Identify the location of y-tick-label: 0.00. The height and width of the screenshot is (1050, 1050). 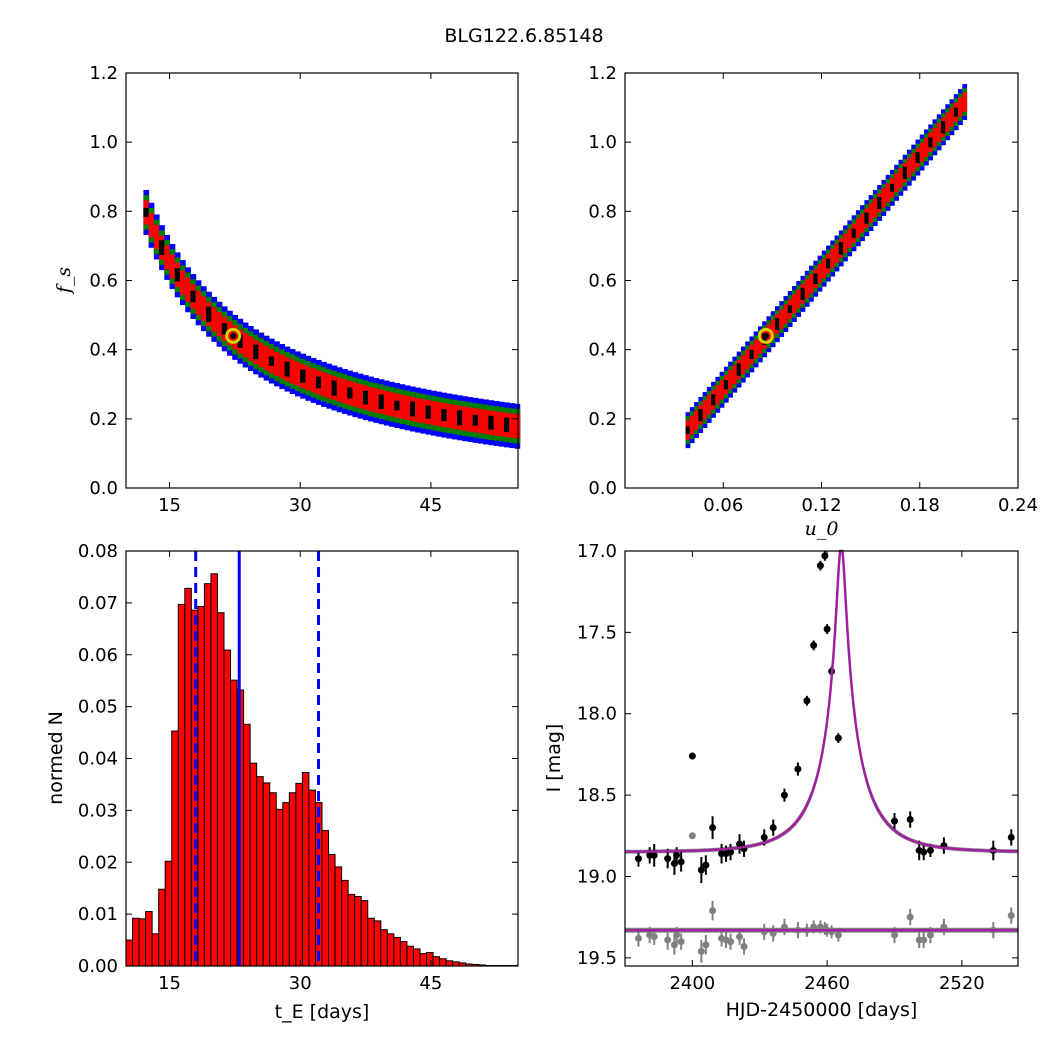
(98, 966).